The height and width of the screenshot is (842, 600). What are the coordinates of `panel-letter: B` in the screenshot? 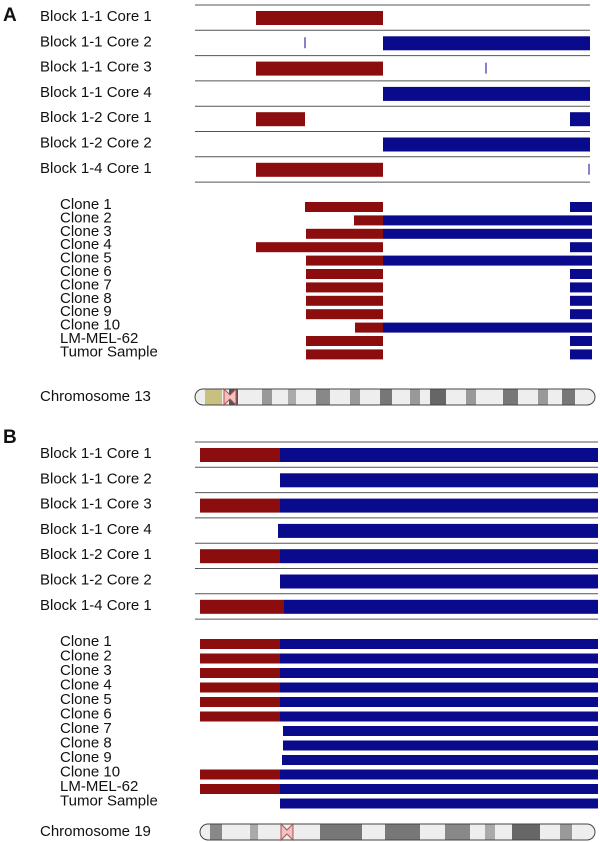 It's located at (10, 437).